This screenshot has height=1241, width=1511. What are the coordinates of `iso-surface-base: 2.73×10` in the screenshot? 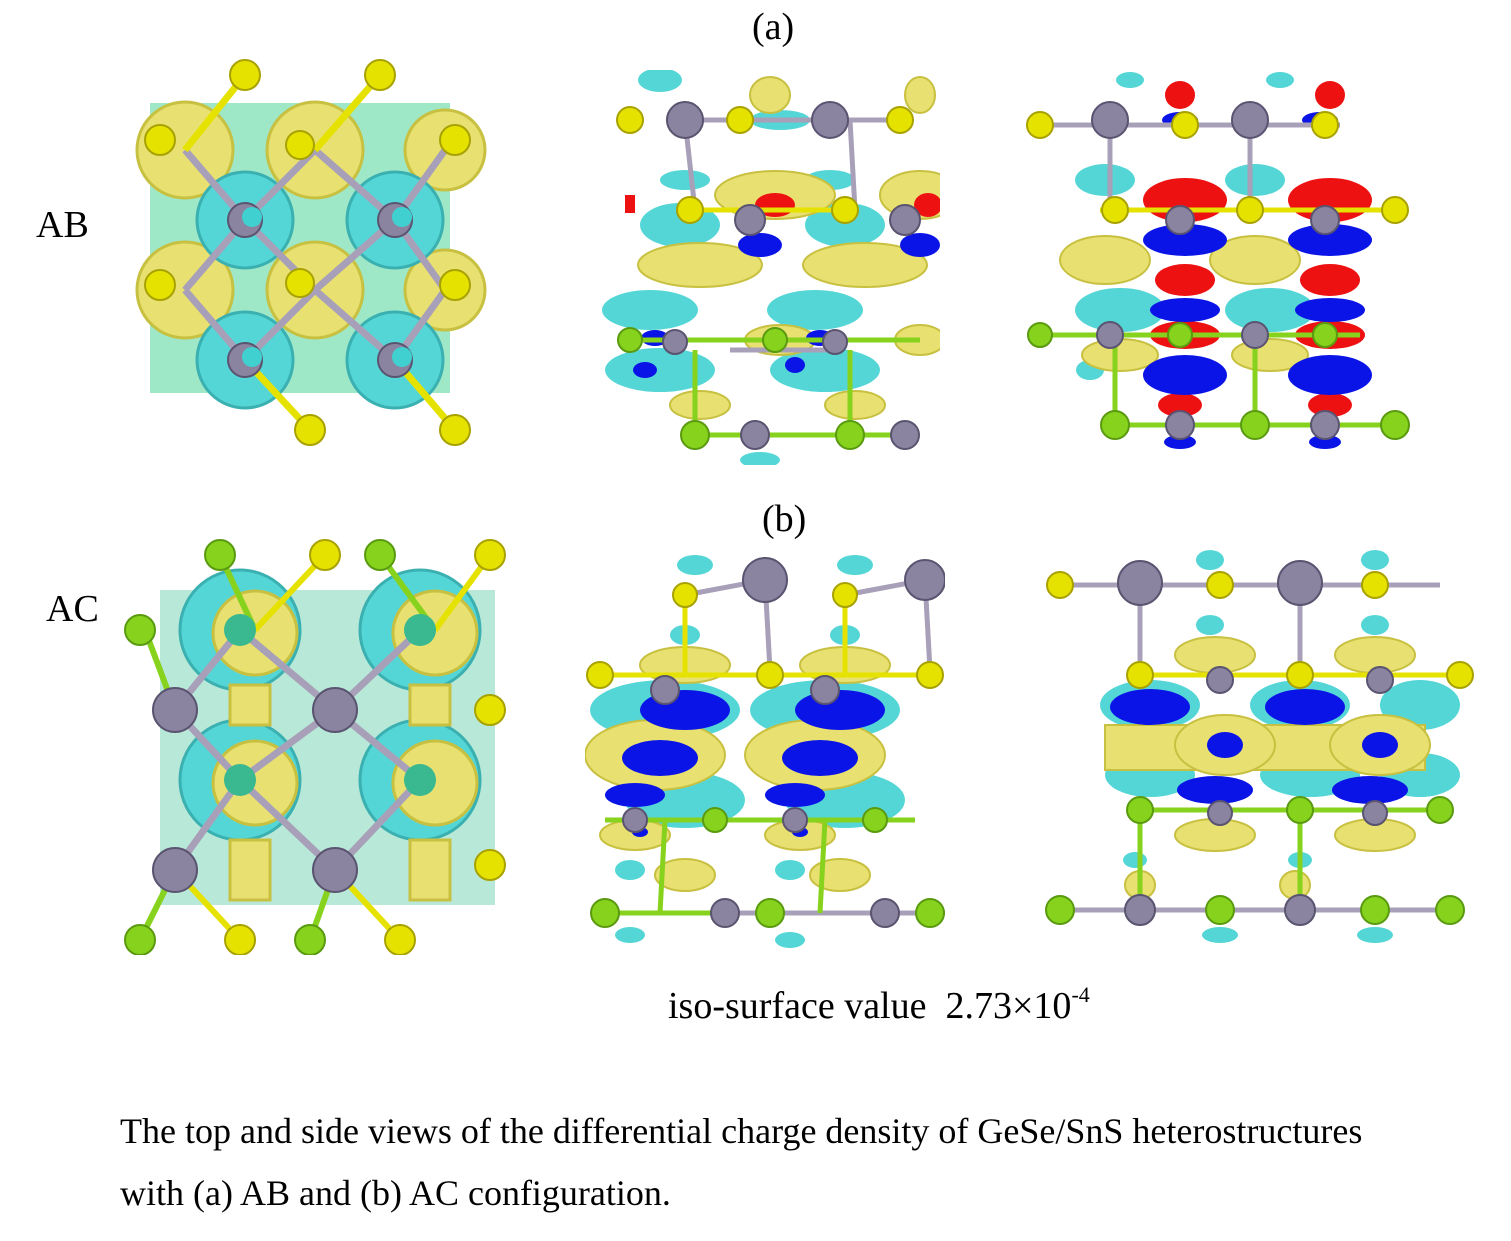 It's located at (1008, 1006).